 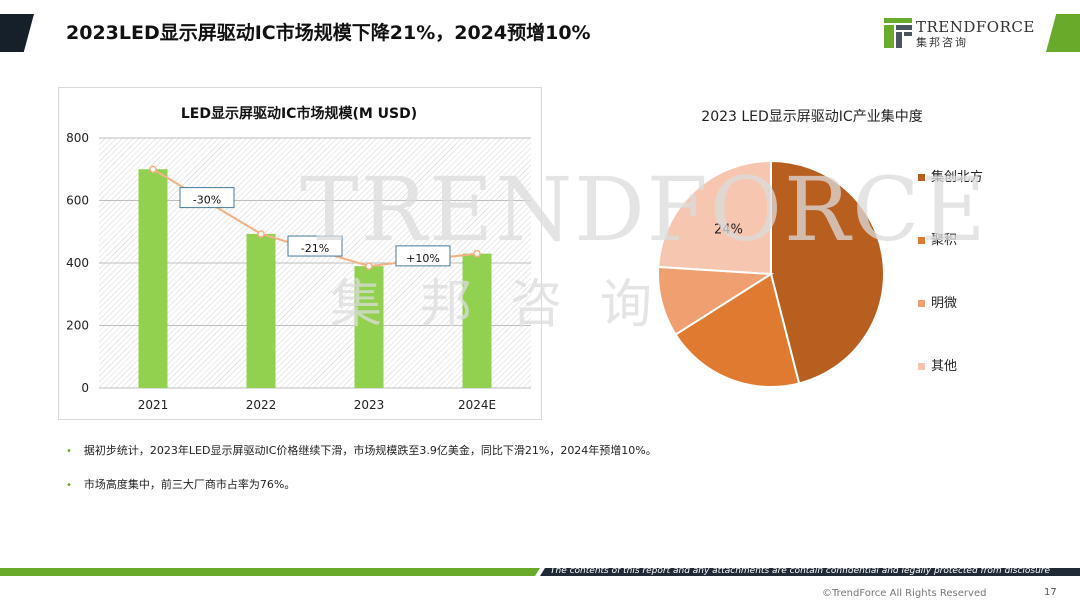 I want to click on x-tick-label: 2022, so click(x=261, y=405).